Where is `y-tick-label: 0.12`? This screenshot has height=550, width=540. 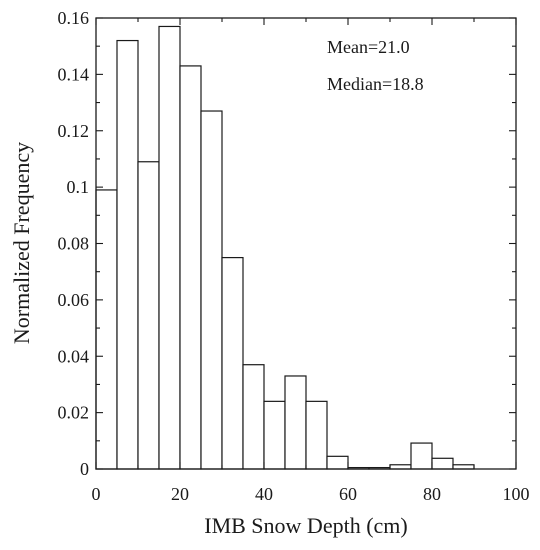
y-tick-label: 0.12 is located at coordinates (74, 131).